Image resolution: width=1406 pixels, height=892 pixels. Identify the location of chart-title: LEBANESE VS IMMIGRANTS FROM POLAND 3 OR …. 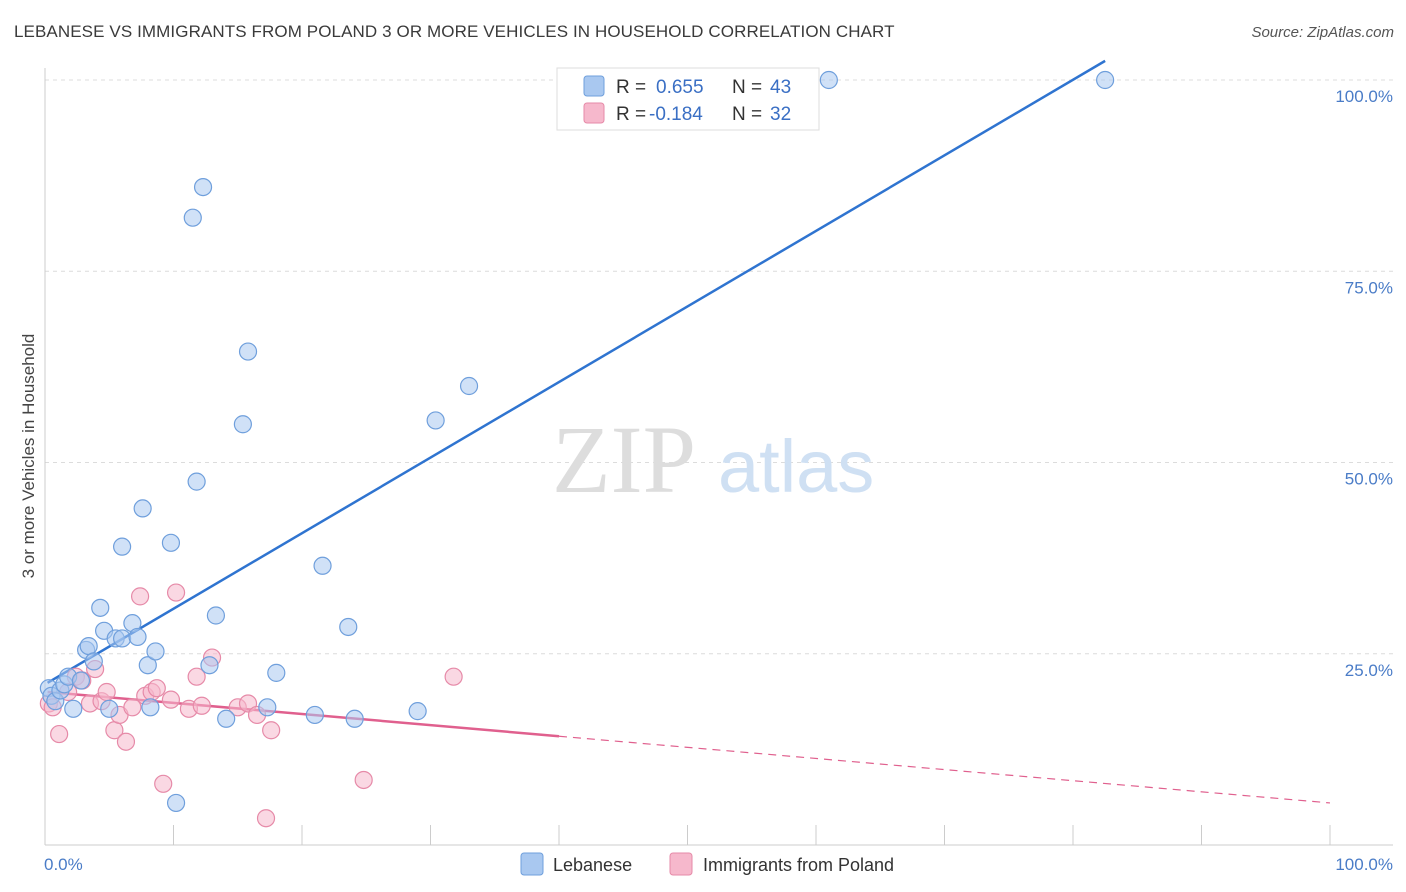
(454, 31).